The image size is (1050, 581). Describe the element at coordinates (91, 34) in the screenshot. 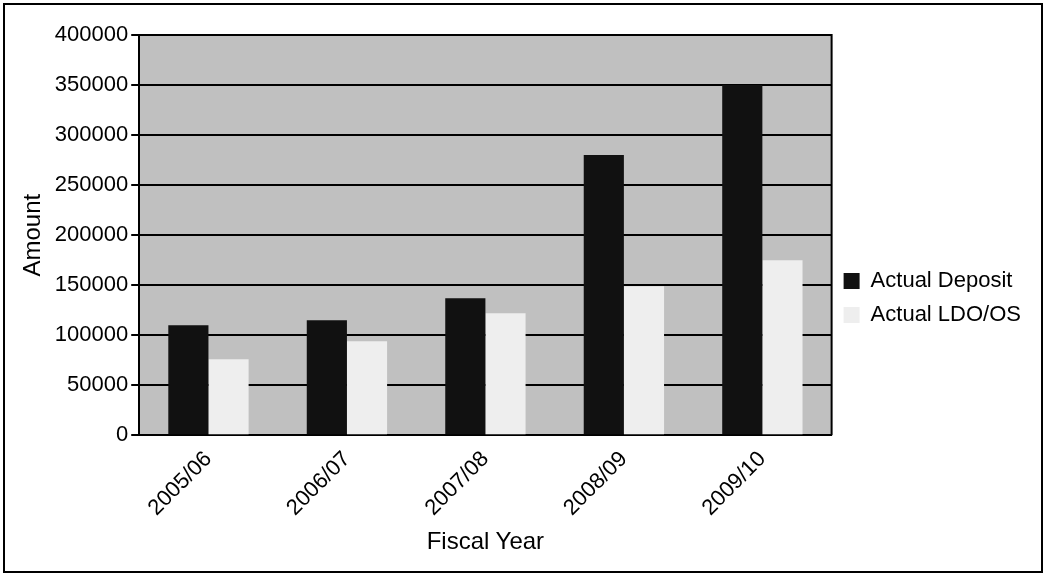

I see `y-tick-label: 400000` at that location.